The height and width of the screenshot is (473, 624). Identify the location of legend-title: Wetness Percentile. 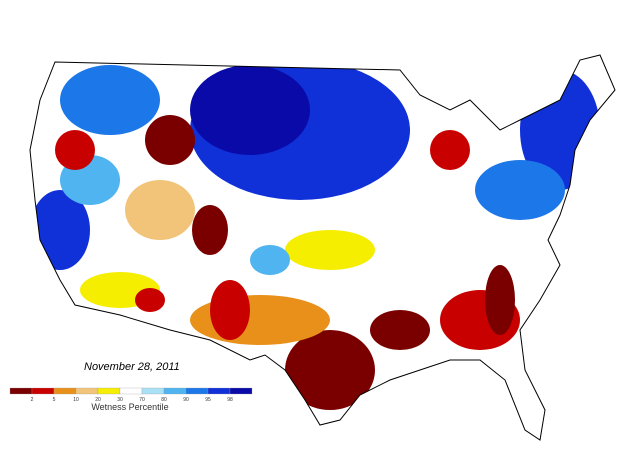
(129, 407).